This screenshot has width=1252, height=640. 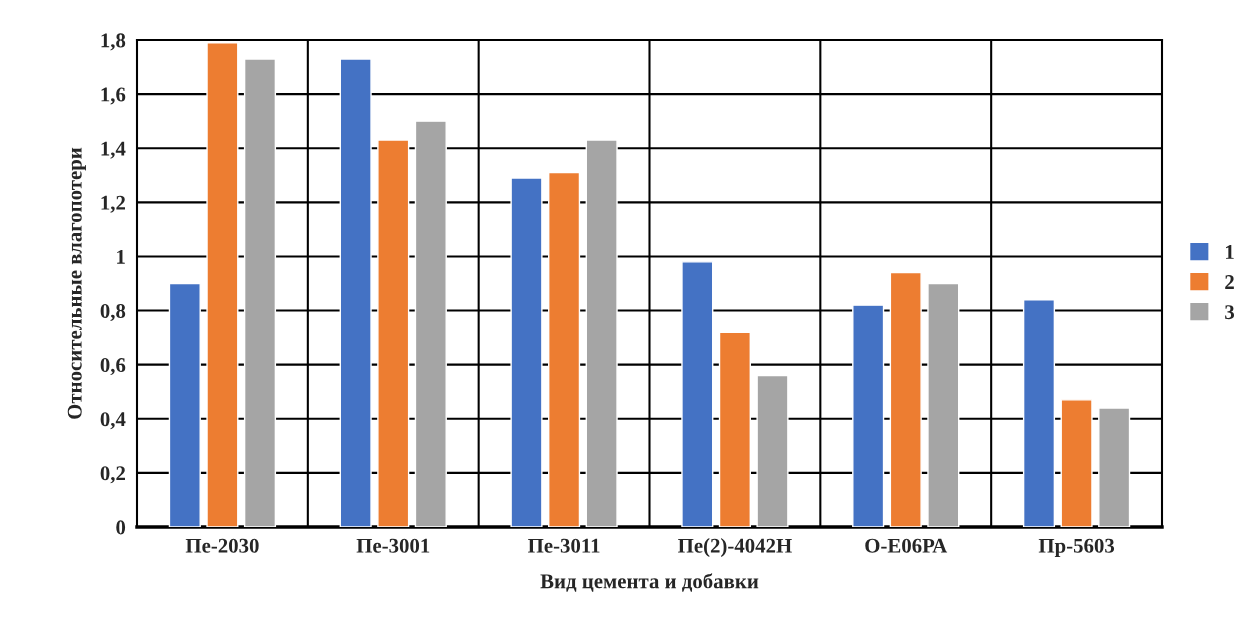 I want to click on y-tick-label: 0, so click(x=121, y=527).